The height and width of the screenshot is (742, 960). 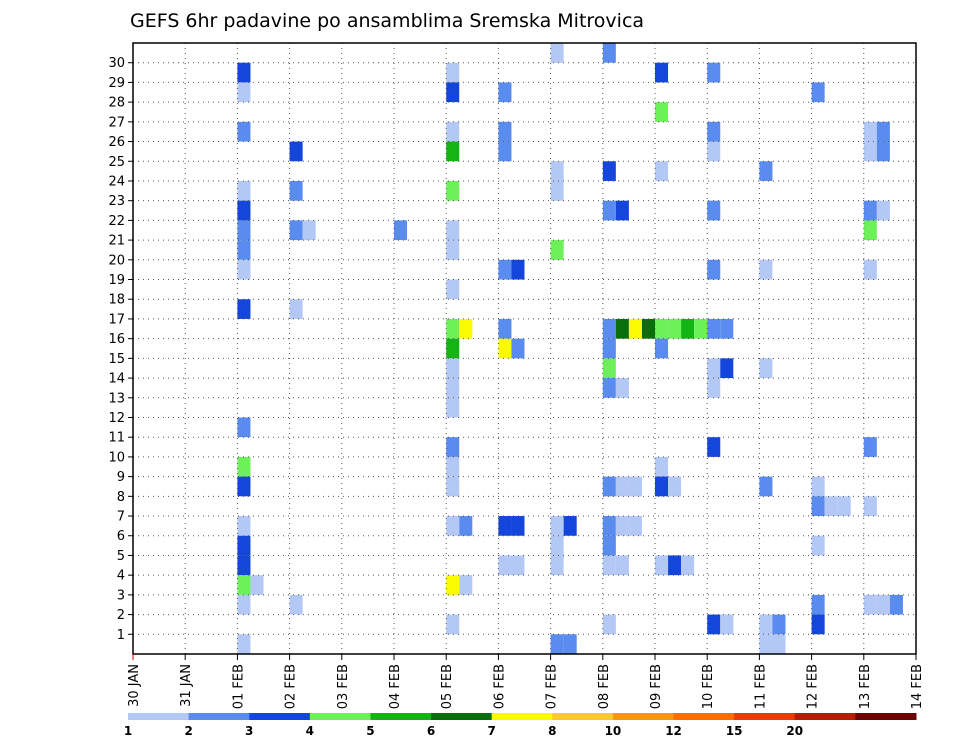 I want to click on colorbar-label: 15, so click(x=734, y=731).